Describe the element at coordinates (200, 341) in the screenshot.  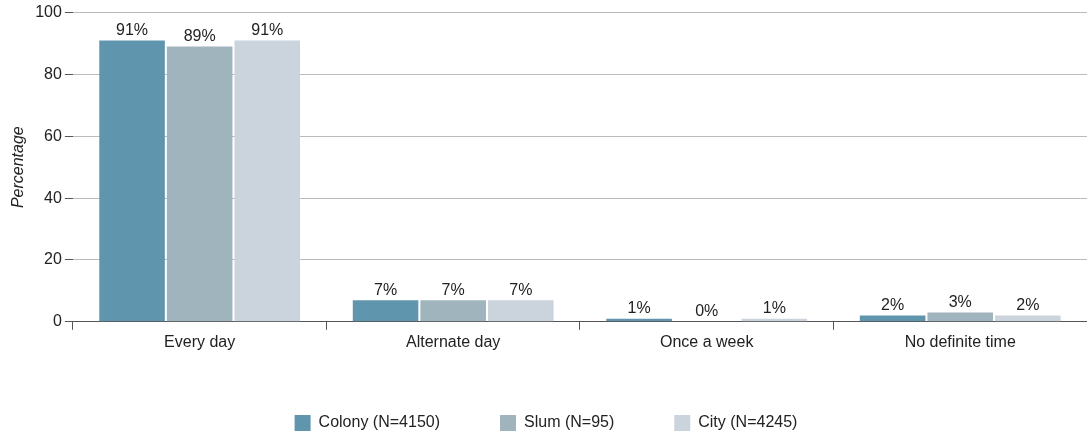
I see `x-tick-label: Every day` at that location.